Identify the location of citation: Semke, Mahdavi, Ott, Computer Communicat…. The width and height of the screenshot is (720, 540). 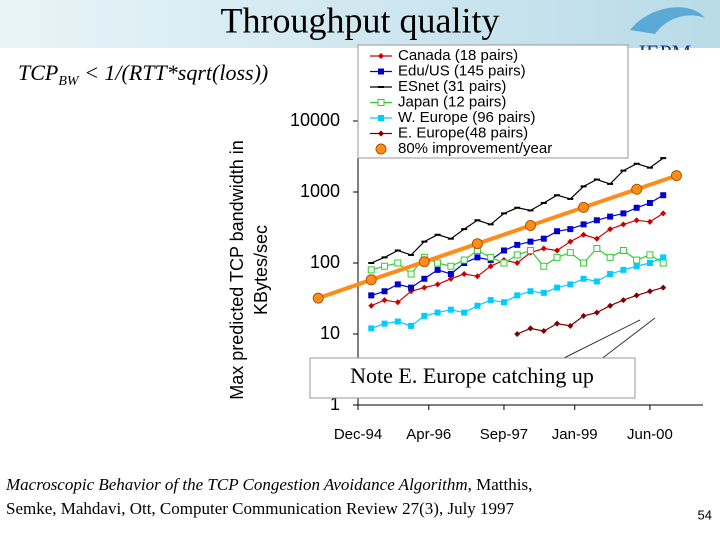
(260, 508).